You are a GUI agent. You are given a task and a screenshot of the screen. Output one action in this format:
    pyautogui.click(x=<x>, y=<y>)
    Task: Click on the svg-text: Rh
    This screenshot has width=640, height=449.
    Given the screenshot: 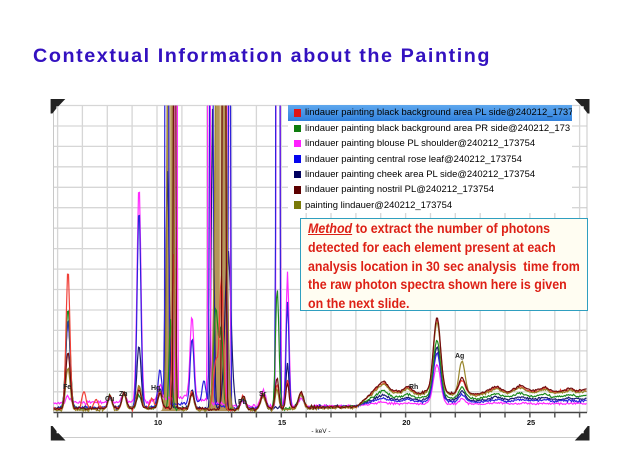 What is the action you would take?
    pyautogui.click(x=413, y=387)
    